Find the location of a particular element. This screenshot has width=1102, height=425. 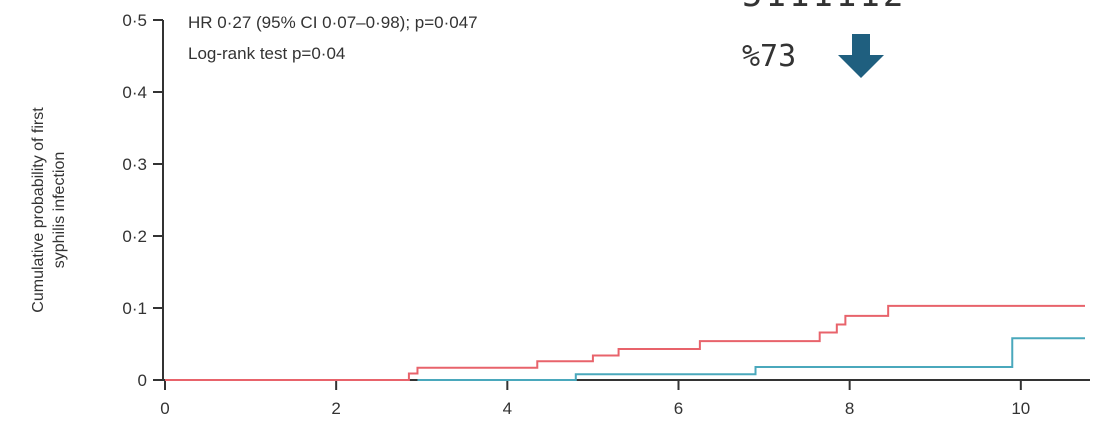

x-tick-label: 8 is located at coordinates (849, 408).